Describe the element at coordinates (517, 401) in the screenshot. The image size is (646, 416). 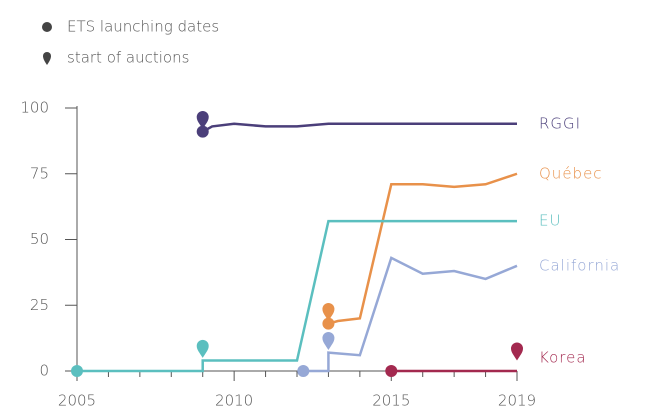
I see `x-tick-label: 2019` at that location.